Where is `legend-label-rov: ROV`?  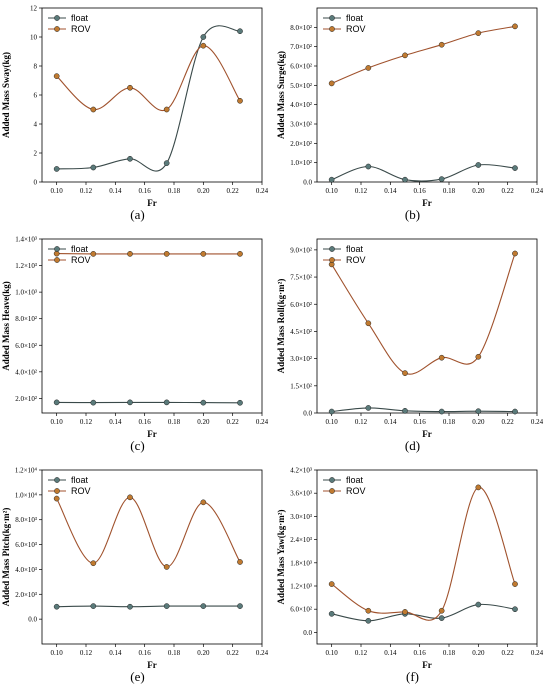
legend-label-rov: ROV is located at coordinates (356, 29).